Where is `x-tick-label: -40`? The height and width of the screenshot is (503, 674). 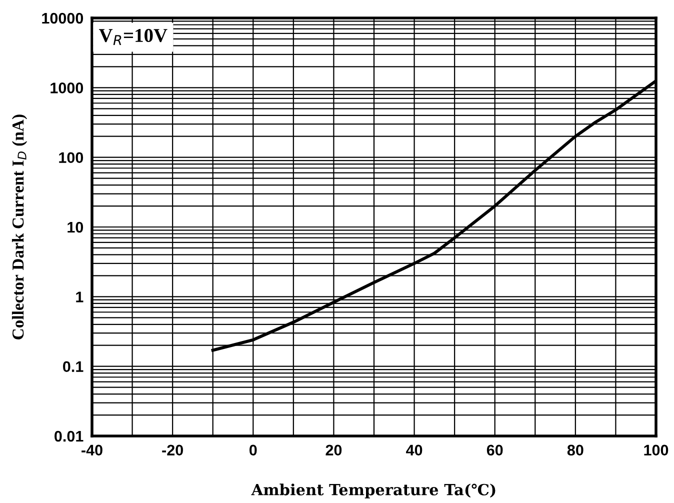 x-tick-label: -40 is located at coordinates (92, 450).